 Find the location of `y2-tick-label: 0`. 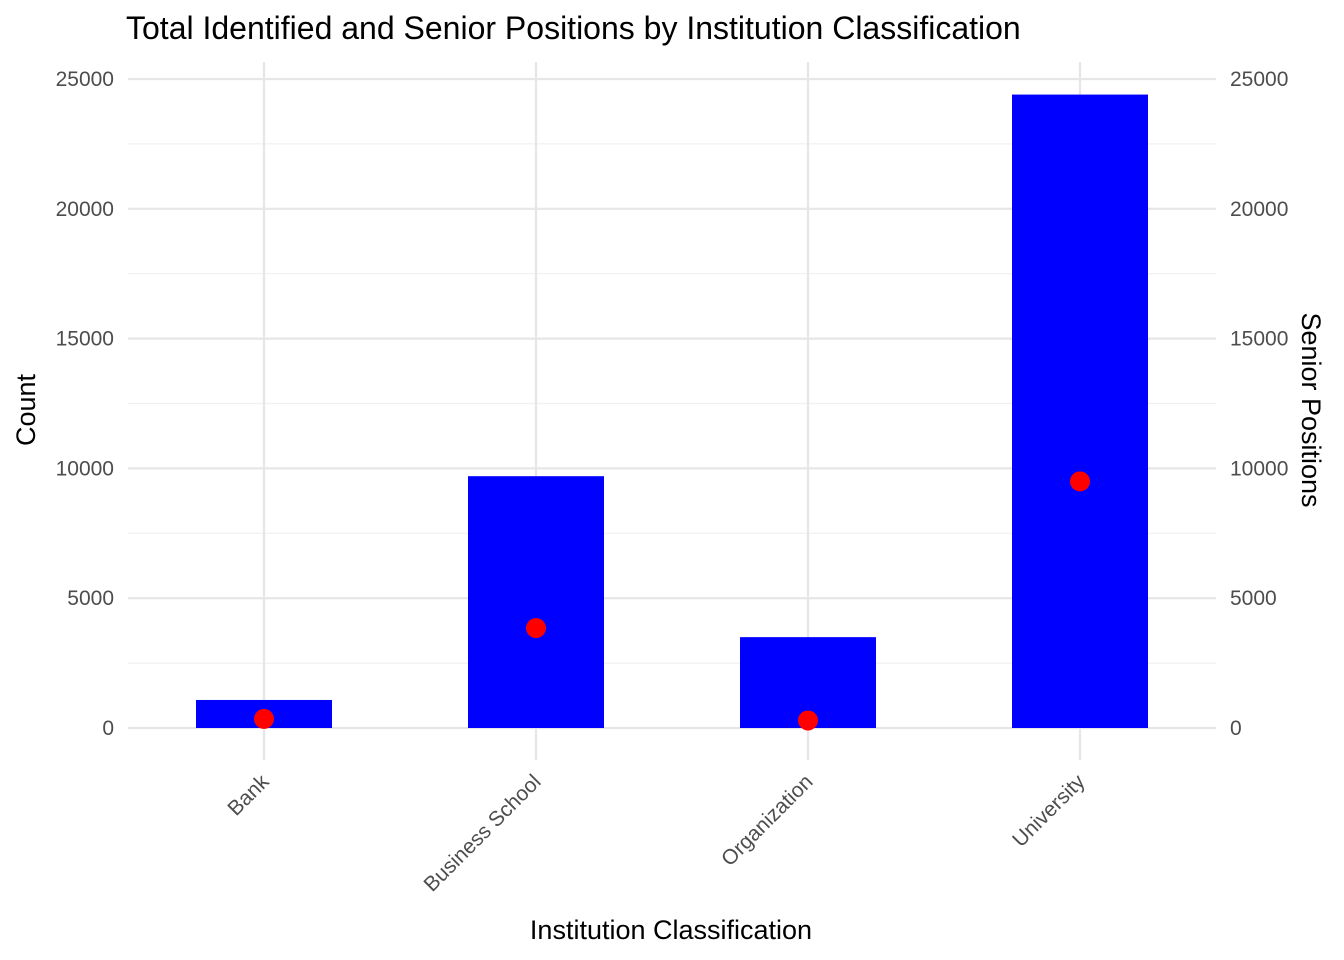

y2-tick-label: 0 is located at coordinates (1236, 728).